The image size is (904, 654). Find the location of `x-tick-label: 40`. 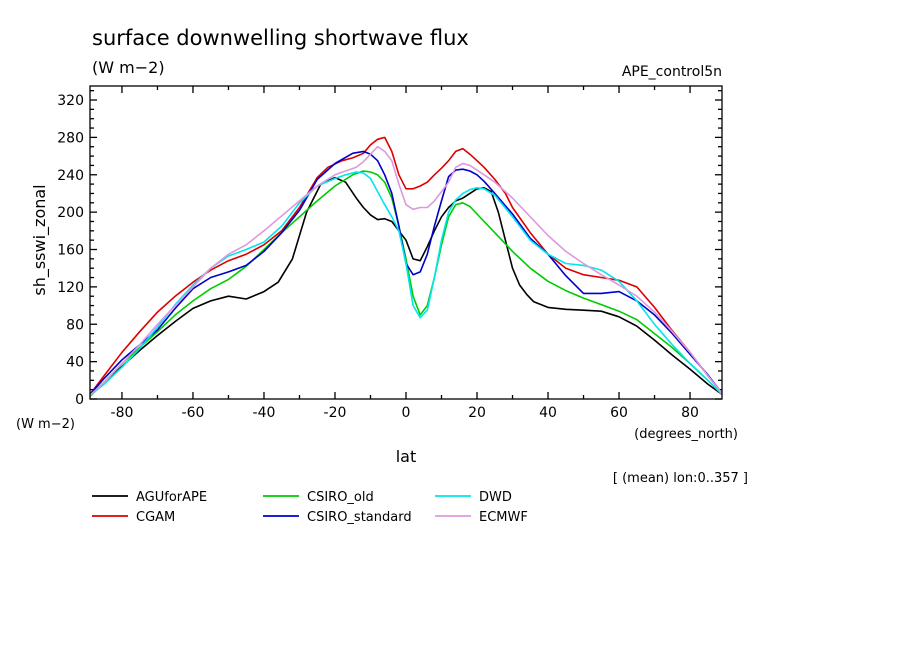

x-tick-label: 40 is located at coordinates (548, 413).